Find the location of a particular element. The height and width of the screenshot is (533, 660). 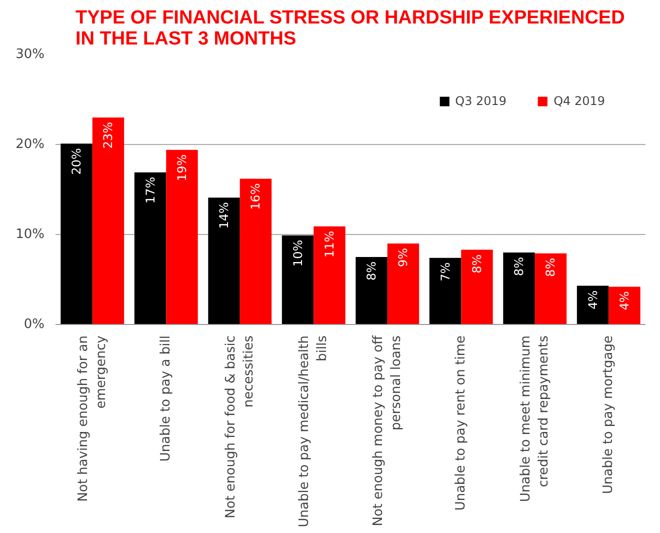

x-tick-label: Not enough for food & basic necessities is located at coordinates (239, 426).